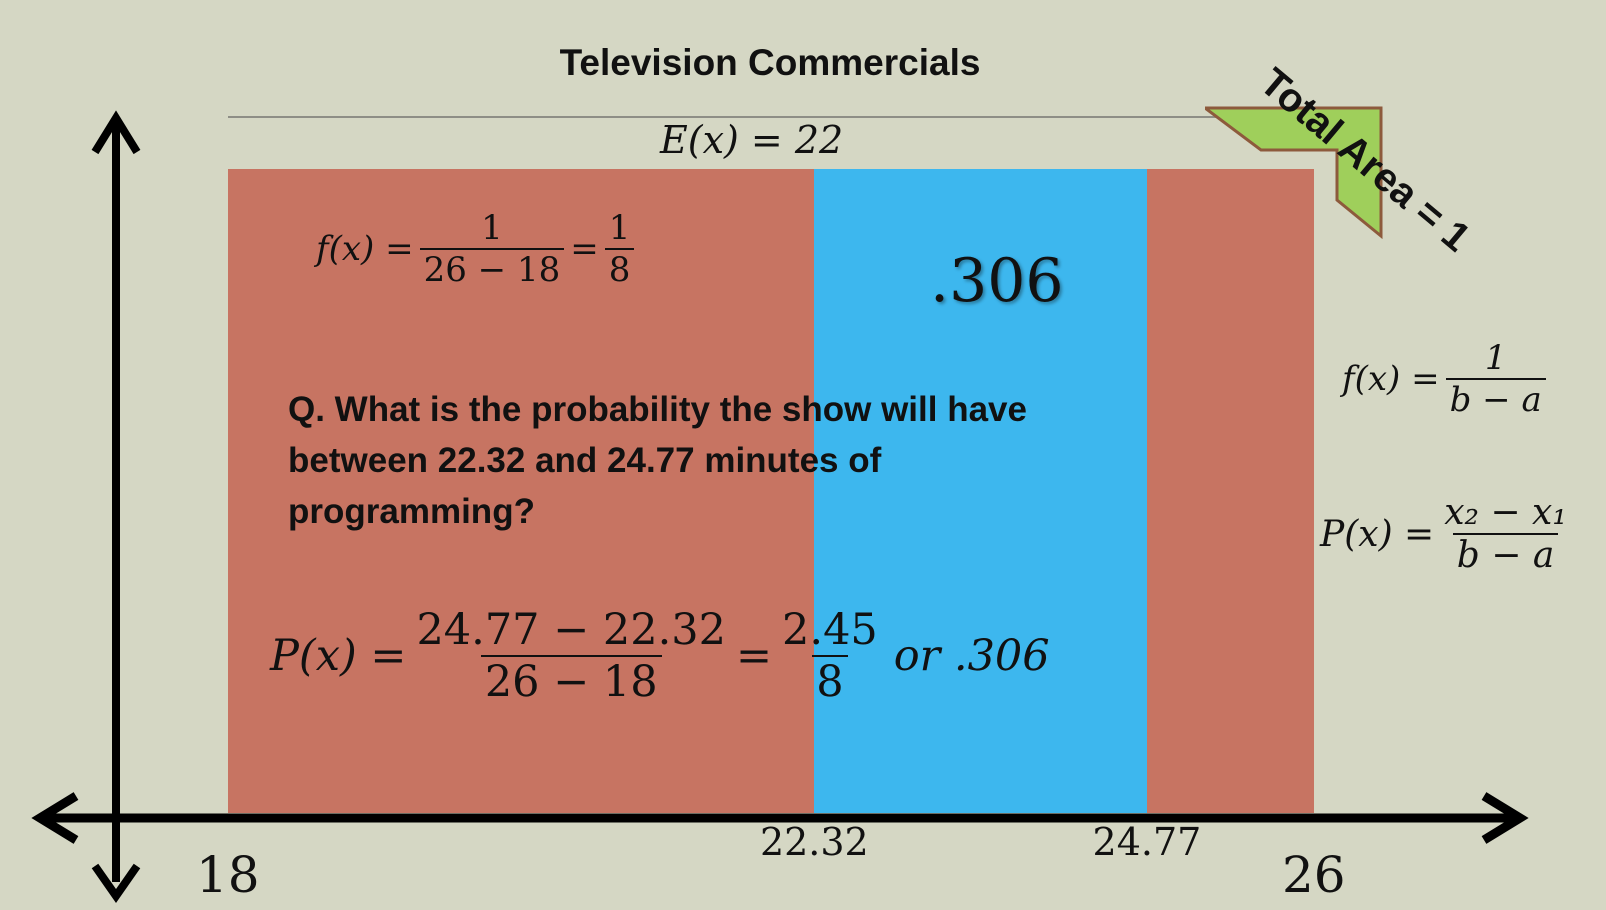  What do you see at coordinates (830, 681) in the screenshot?
I see `prob-denominator-2: 8` at bounding box center [830, 681].